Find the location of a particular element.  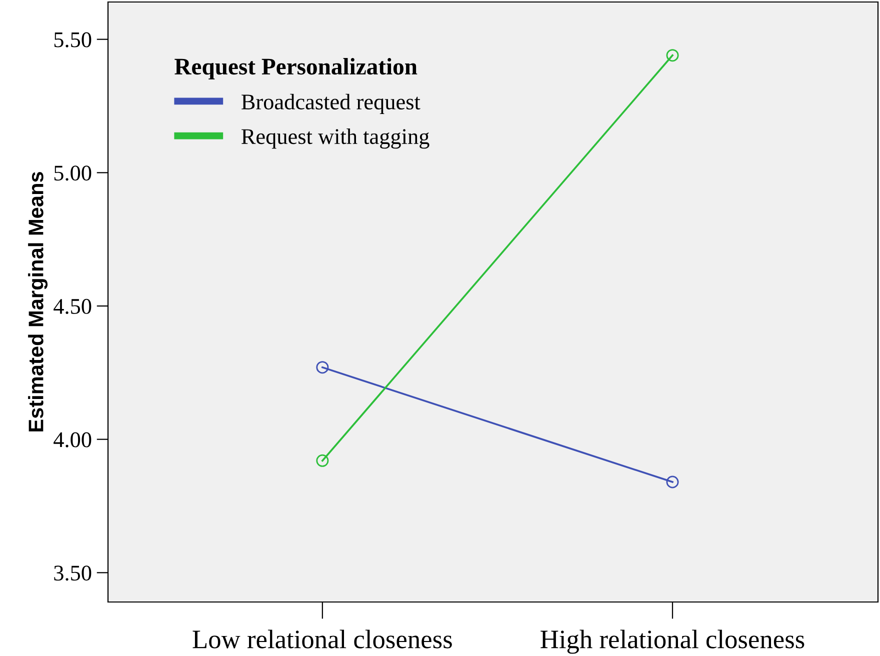

x-tick-label: Low relational closeness is located at coordinates (322, 639).